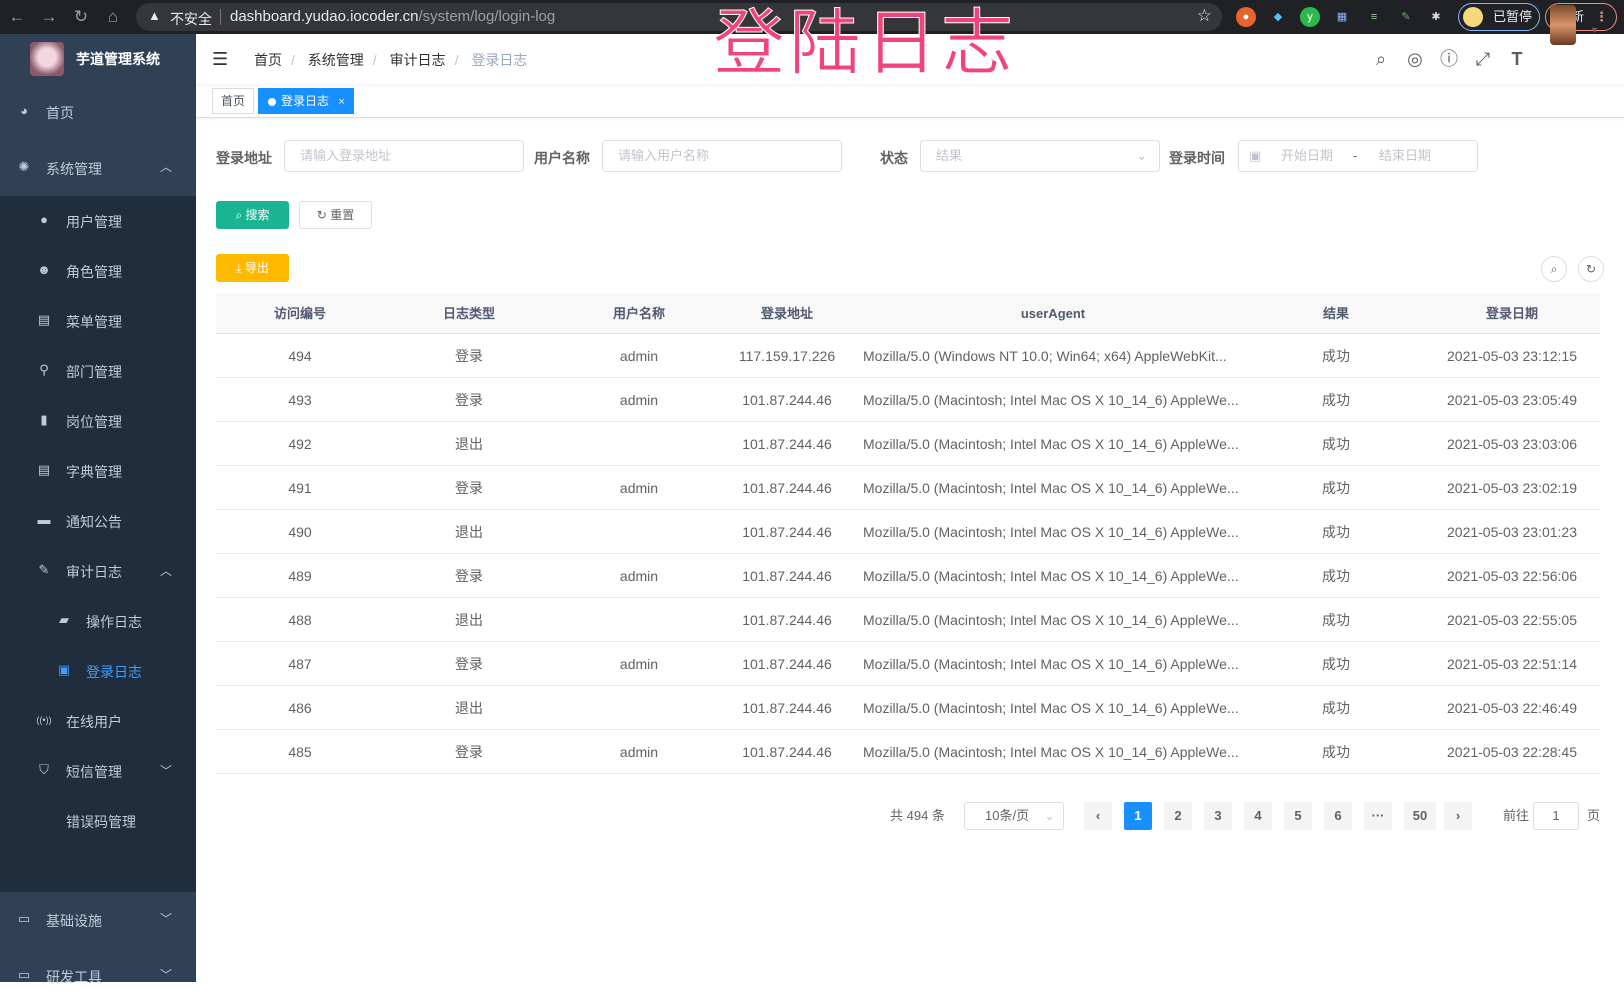 This screenshot has width=1624, height=1004. Describe the element at coordinates (1483, 59) in the screenshot. I see `fullscreen-icon: ⤢` at that location.